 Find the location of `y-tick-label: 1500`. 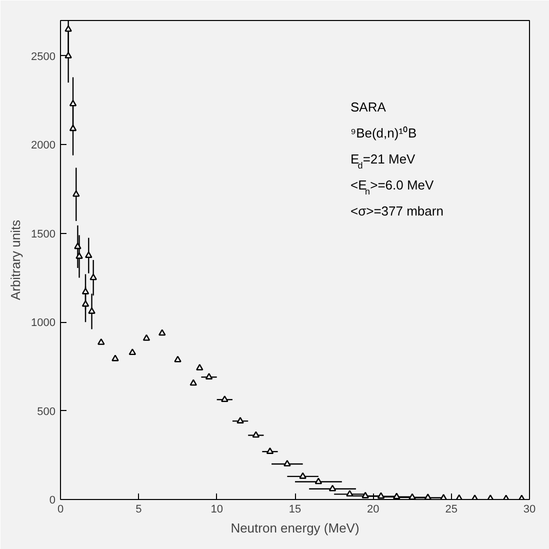

y-tick-label: 1500 is located at coordinates (43, 234).